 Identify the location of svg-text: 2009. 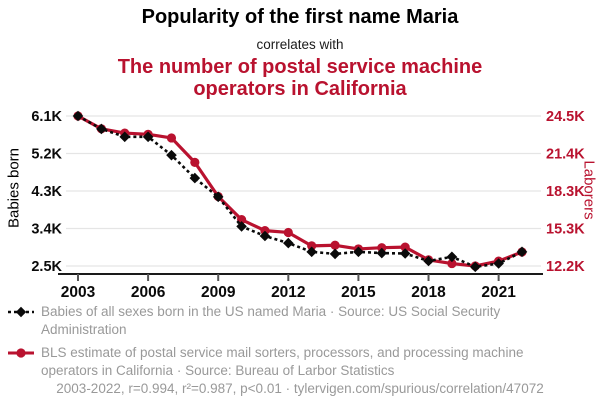
(218, 292).